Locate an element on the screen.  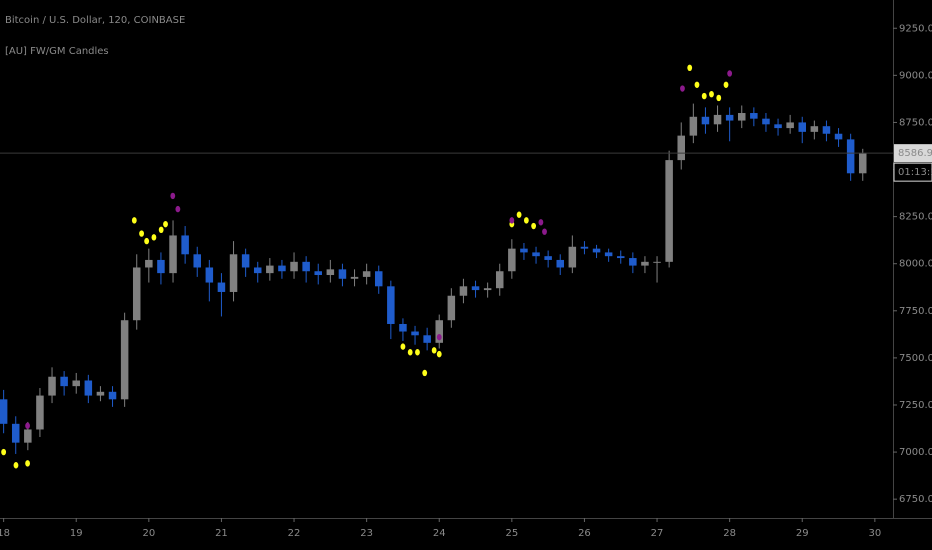
x-tick-label: 29 is located at coordinates (802, 533).